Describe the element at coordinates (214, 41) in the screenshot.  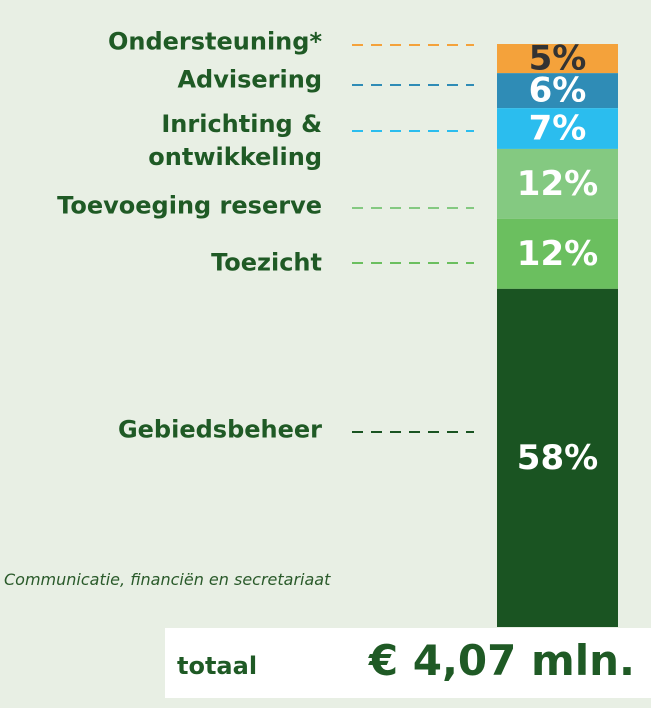
I see `category-label: Ondersteuning*` at that location.